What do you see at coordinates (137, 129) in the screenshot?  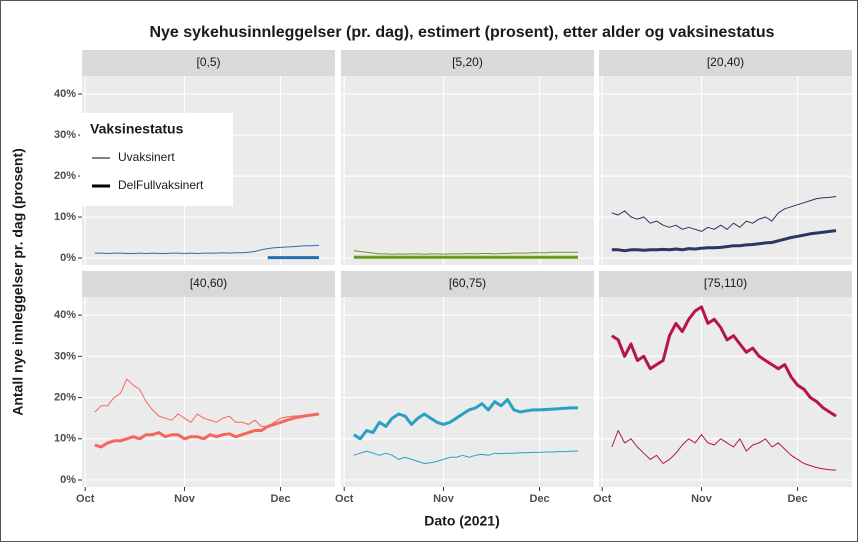 I see `legend-title: Vaksinestatus` at bounding box center [137, 129].